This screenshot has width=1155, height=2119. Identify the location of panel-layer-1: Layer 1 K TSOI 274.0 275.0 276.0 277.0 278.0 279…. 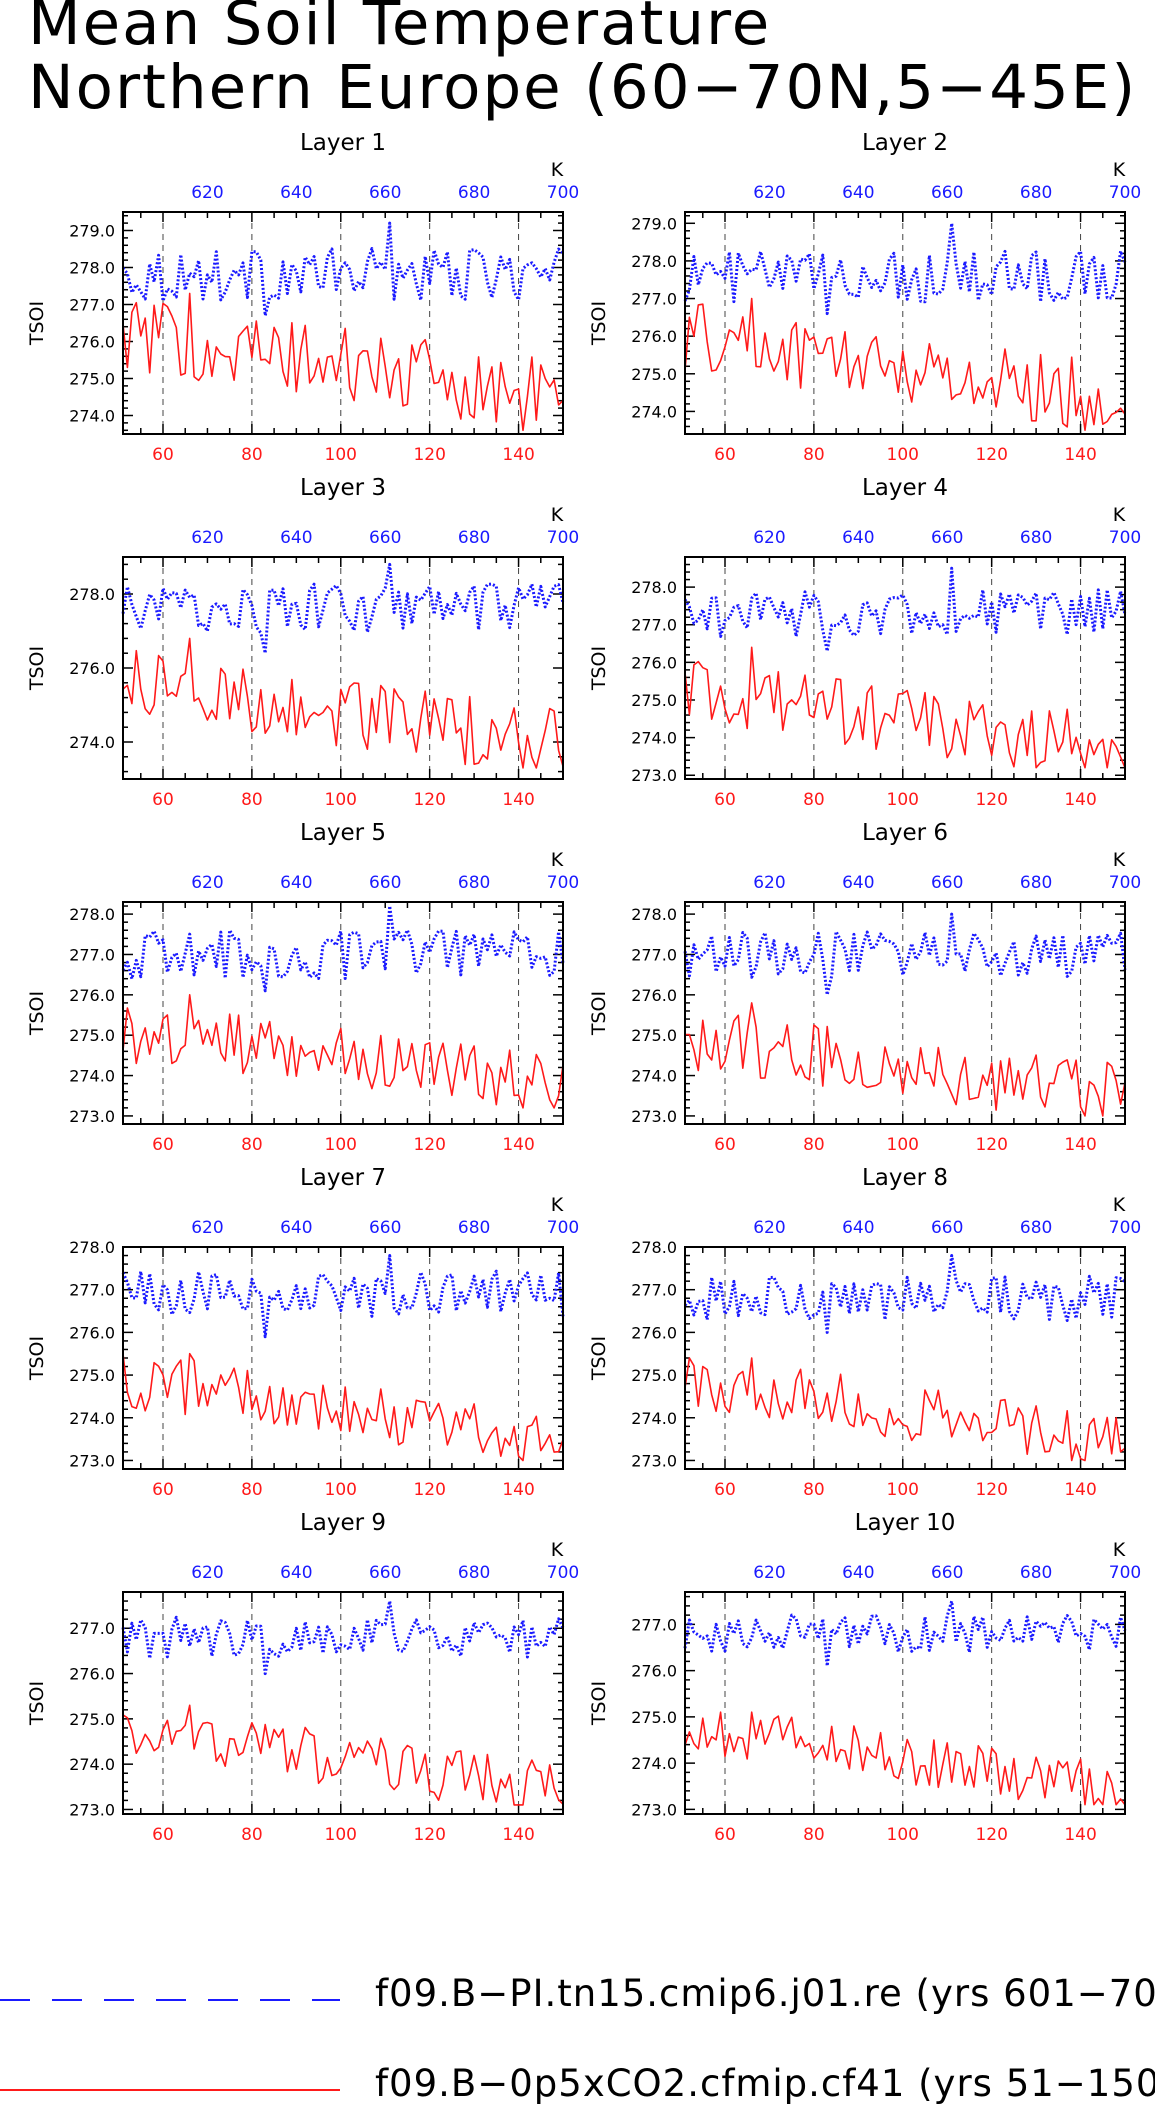
(302, 297).